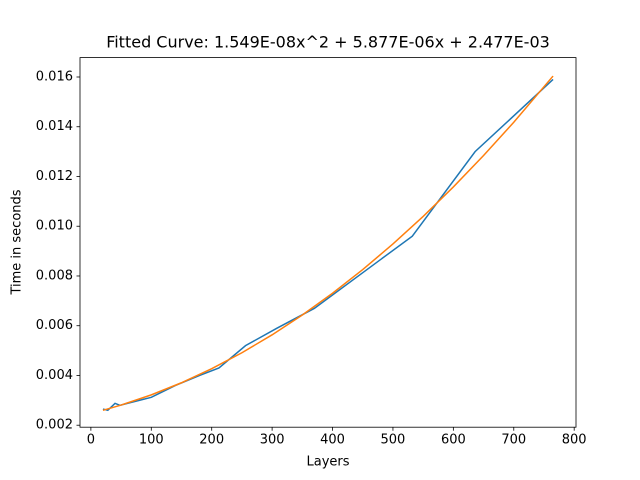 The height and width of the screenshot is (480, 640). What do you see at coordinates (272, 440) in the screenshot?
I see `x-tick-label: 300` at bounding box center [272, 440].